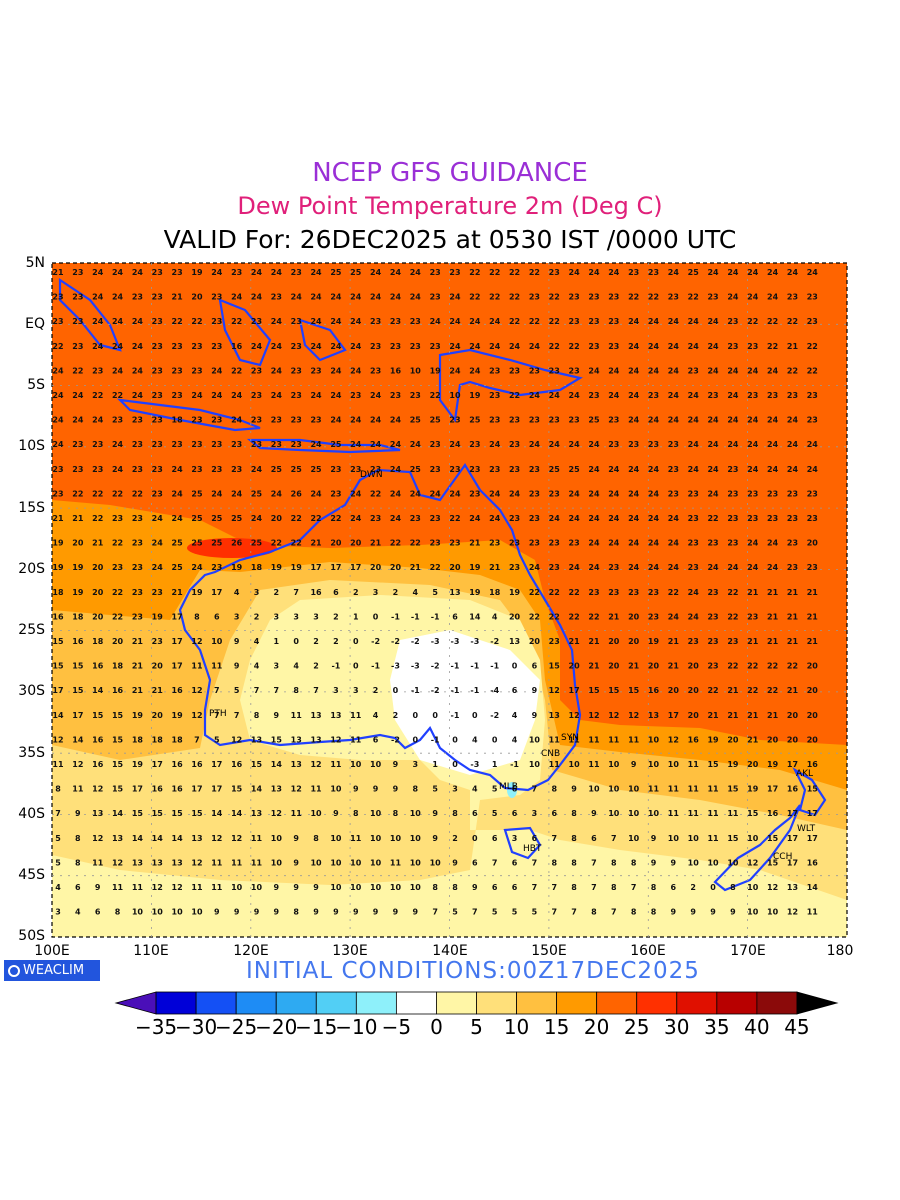  I want to click on grid-value: 8, so click(574, 813).